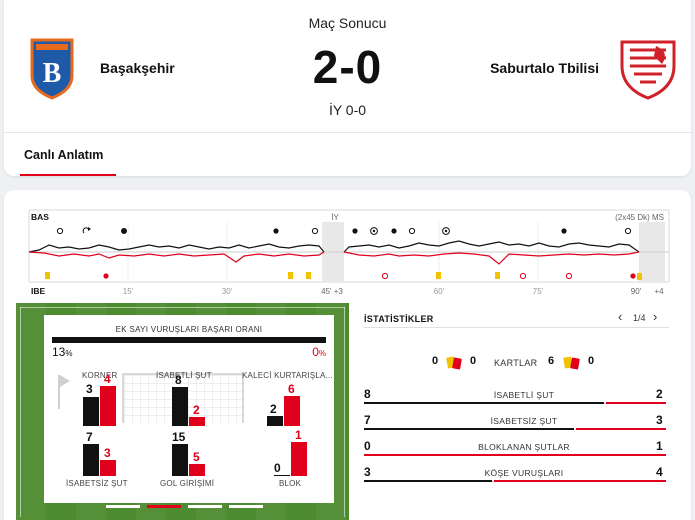  What do you see at coordinates (40, 217) in the screenshot?
I see `timeline-home-code: BAS` at bounding box center [40, 217].